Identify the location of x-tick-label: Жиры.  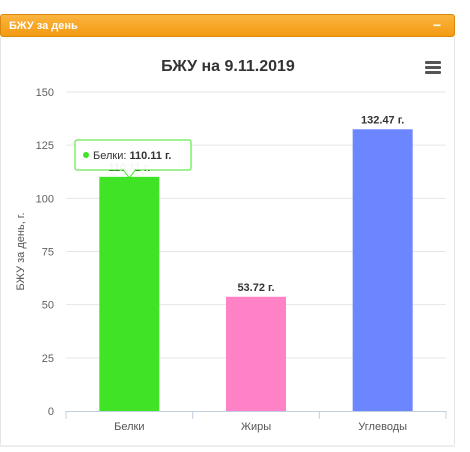
(256, 427).